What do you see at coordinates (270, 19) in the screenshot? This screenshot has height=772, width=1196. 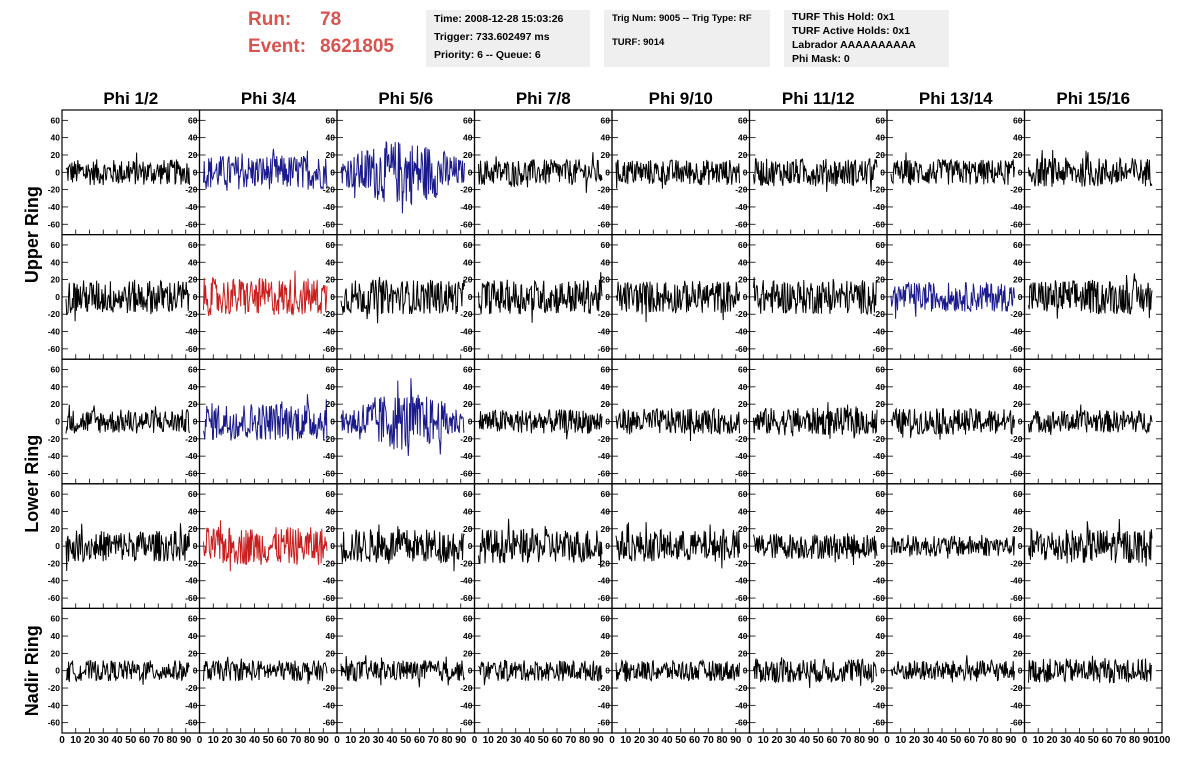 I see `run-label: Run:` at bounding box center [270, 19].